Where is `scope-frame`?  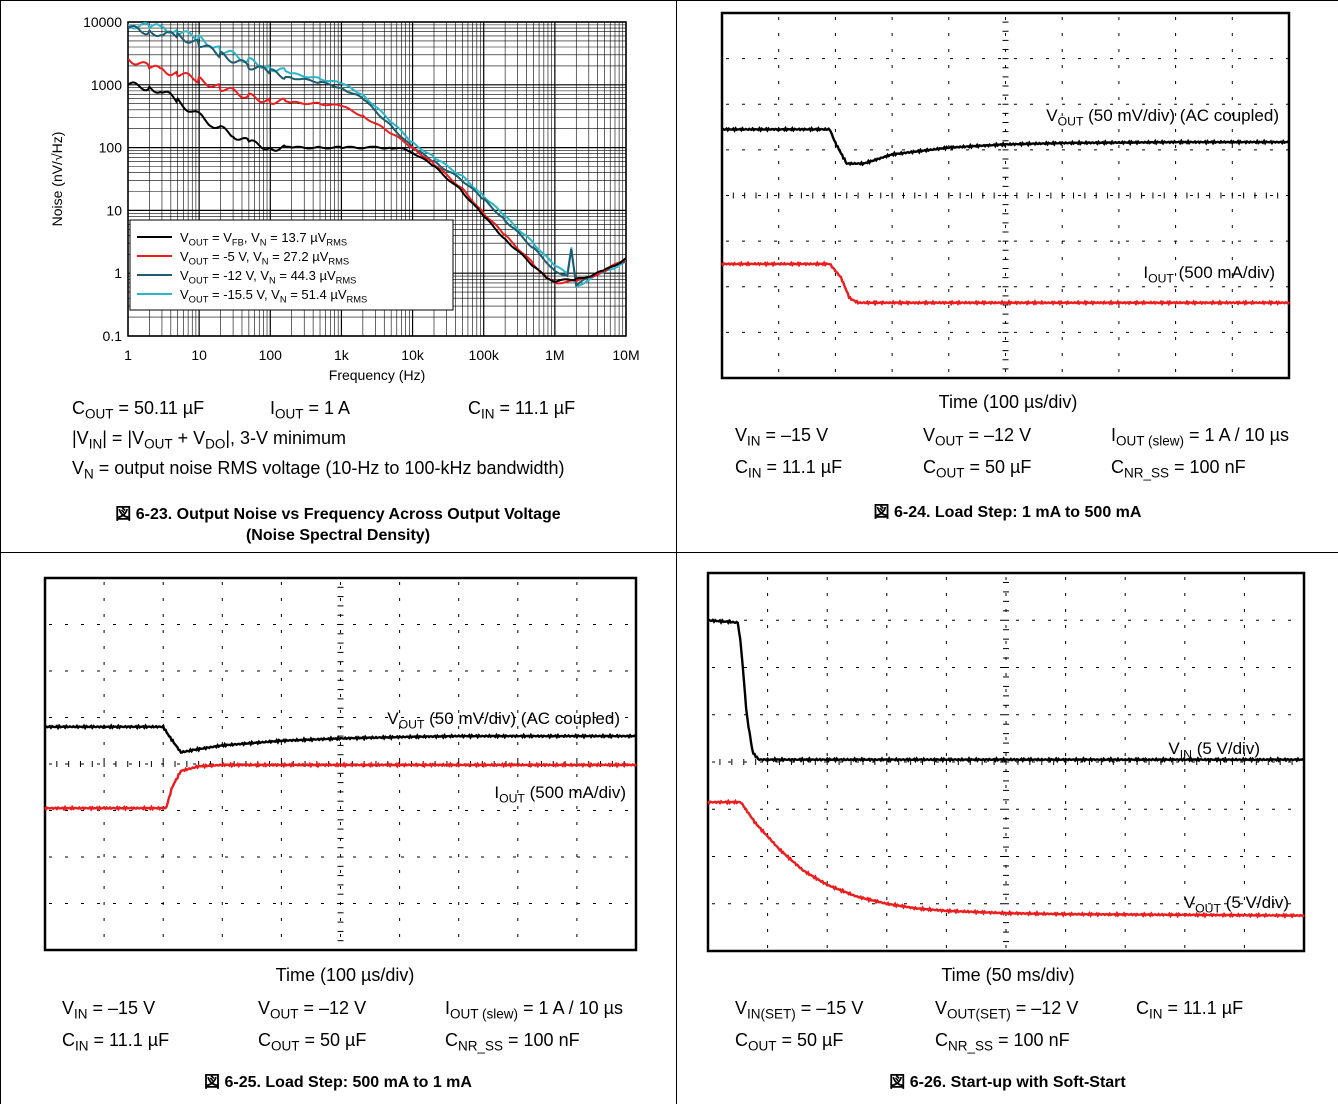 scope-frame is located at coordinates (1005, 195).